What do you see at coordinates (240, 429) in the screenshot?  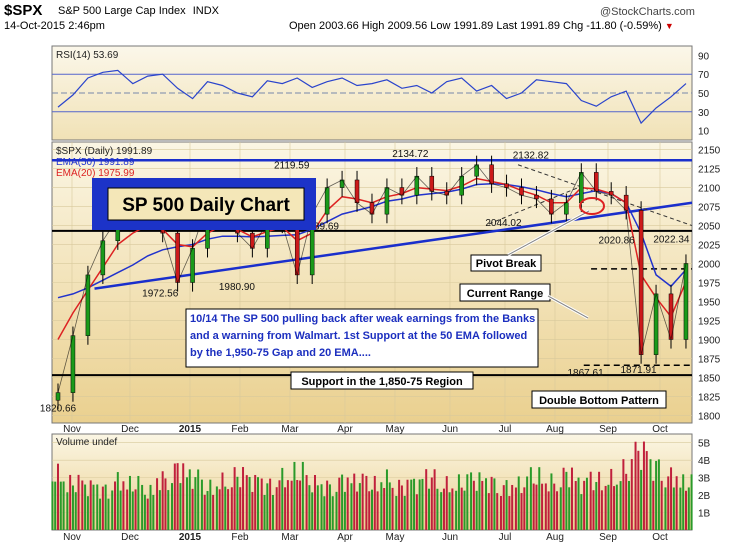 I see `price-x-label: Feb` at bounding box center [240, 429].